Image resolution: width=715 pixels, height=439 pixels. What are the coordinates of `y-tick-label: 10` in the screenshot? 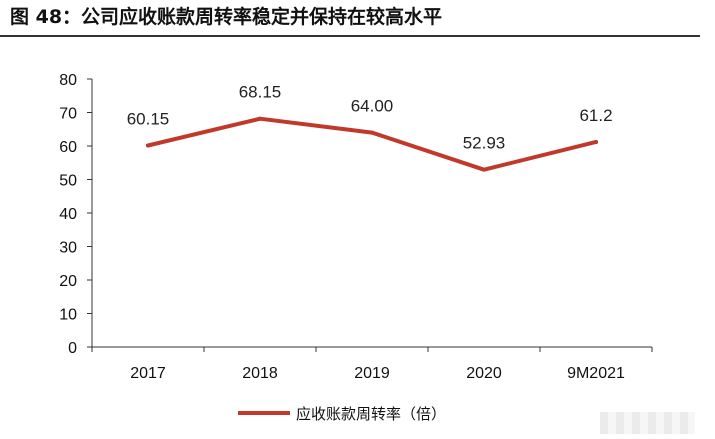 It's located at (68, 315).